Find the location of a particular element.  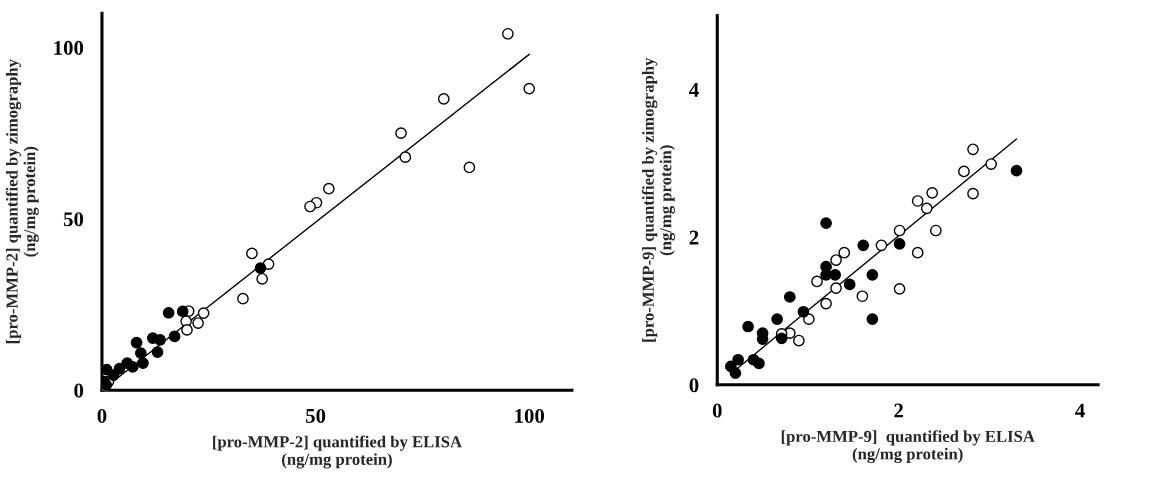

y-tick-label: 4 is located at coordinates (694, 90).